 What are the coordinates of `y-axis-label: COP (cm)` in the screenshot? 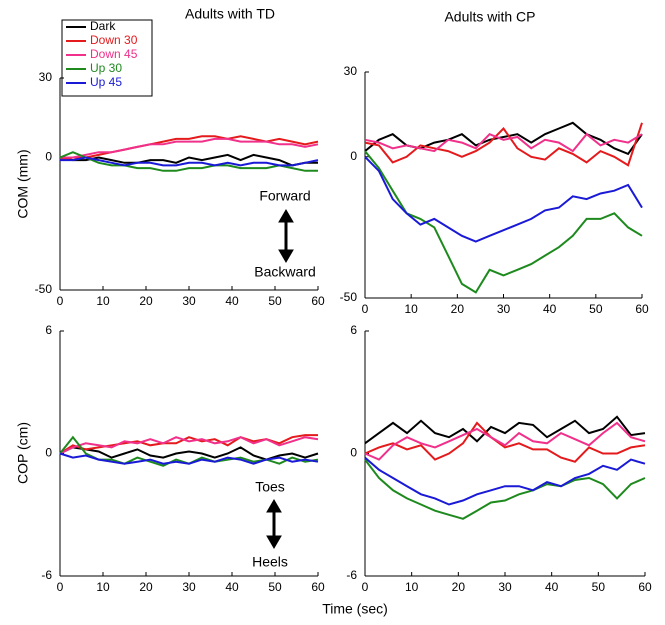 It's located at (23, 453).